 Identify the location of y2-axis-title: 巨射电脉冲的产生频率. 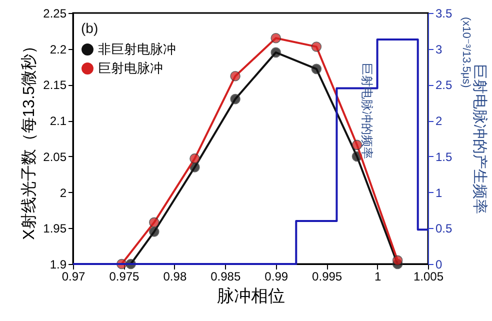
(479, 139).